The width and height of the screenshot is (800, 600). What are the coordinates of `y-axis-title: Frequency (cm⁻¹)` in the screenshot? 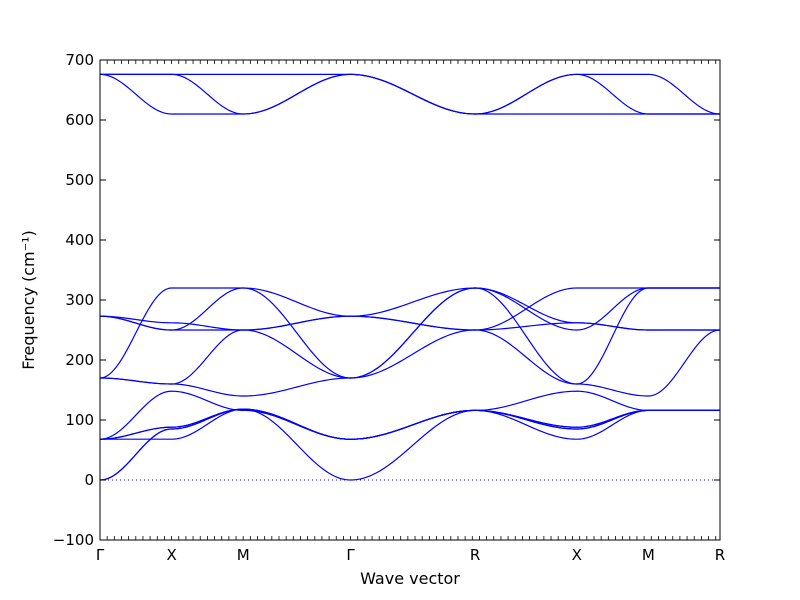 It's located at (28, 299).